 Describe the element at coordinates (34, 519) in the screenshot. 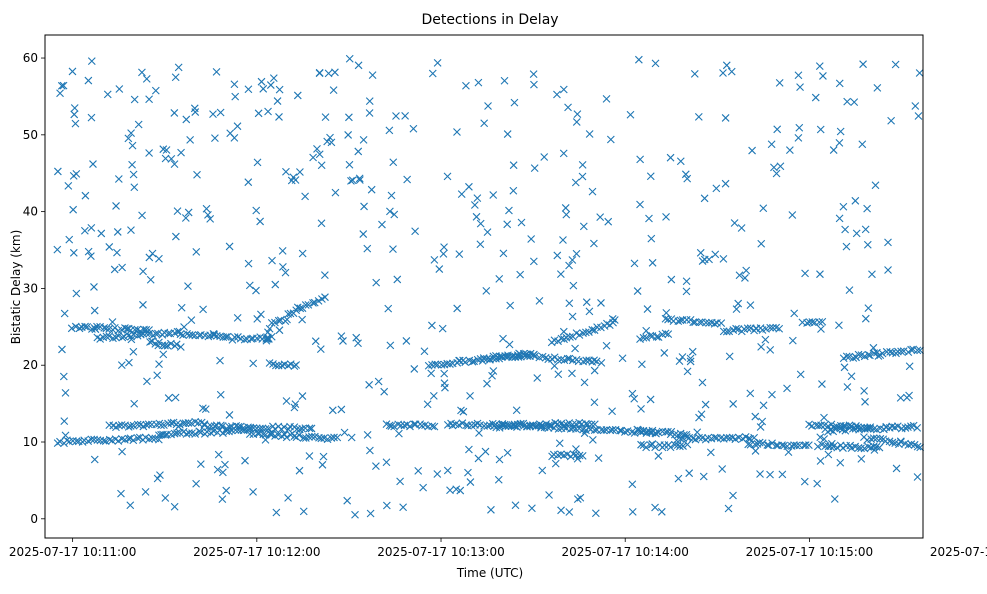

I see `y-tick-label: 0` at that location.